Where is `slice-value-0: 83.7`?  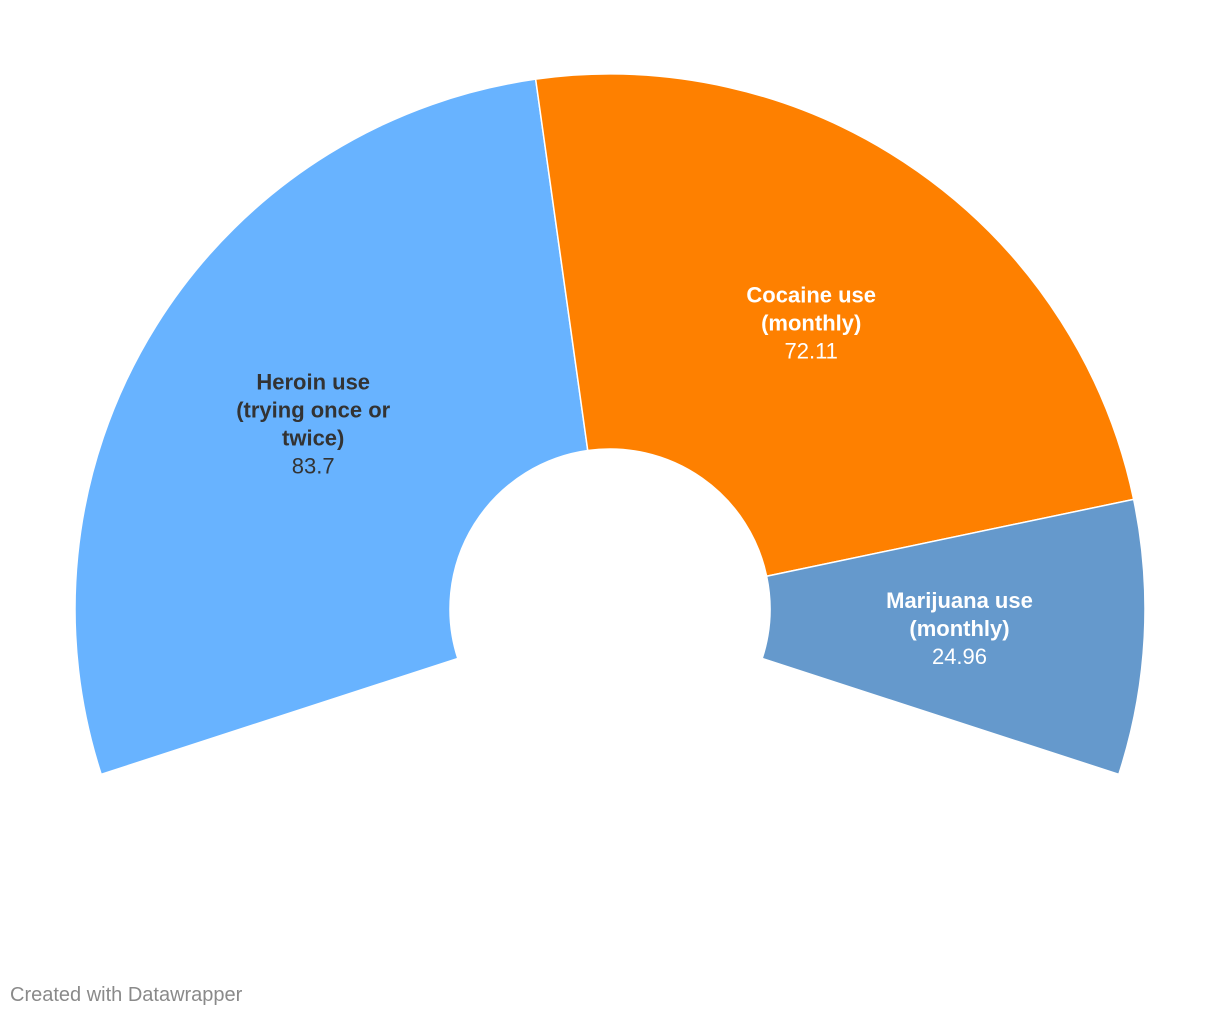 slice-value-0: 83.7 is located at coordinates (313, 465).